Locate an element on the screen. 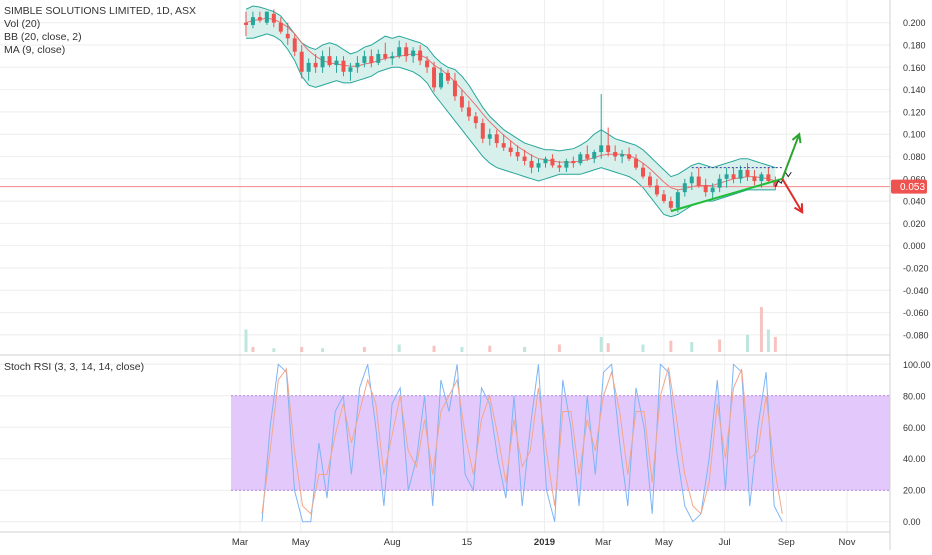 The image size is (932, 555). stoch-rsi-d-line is located at coordinates (522, 441).